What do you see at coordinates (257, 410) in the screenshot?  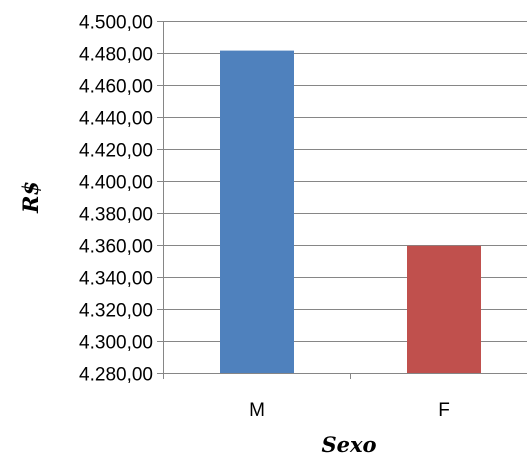 I see `x-category-label: M` at bounding box center [257, 410].